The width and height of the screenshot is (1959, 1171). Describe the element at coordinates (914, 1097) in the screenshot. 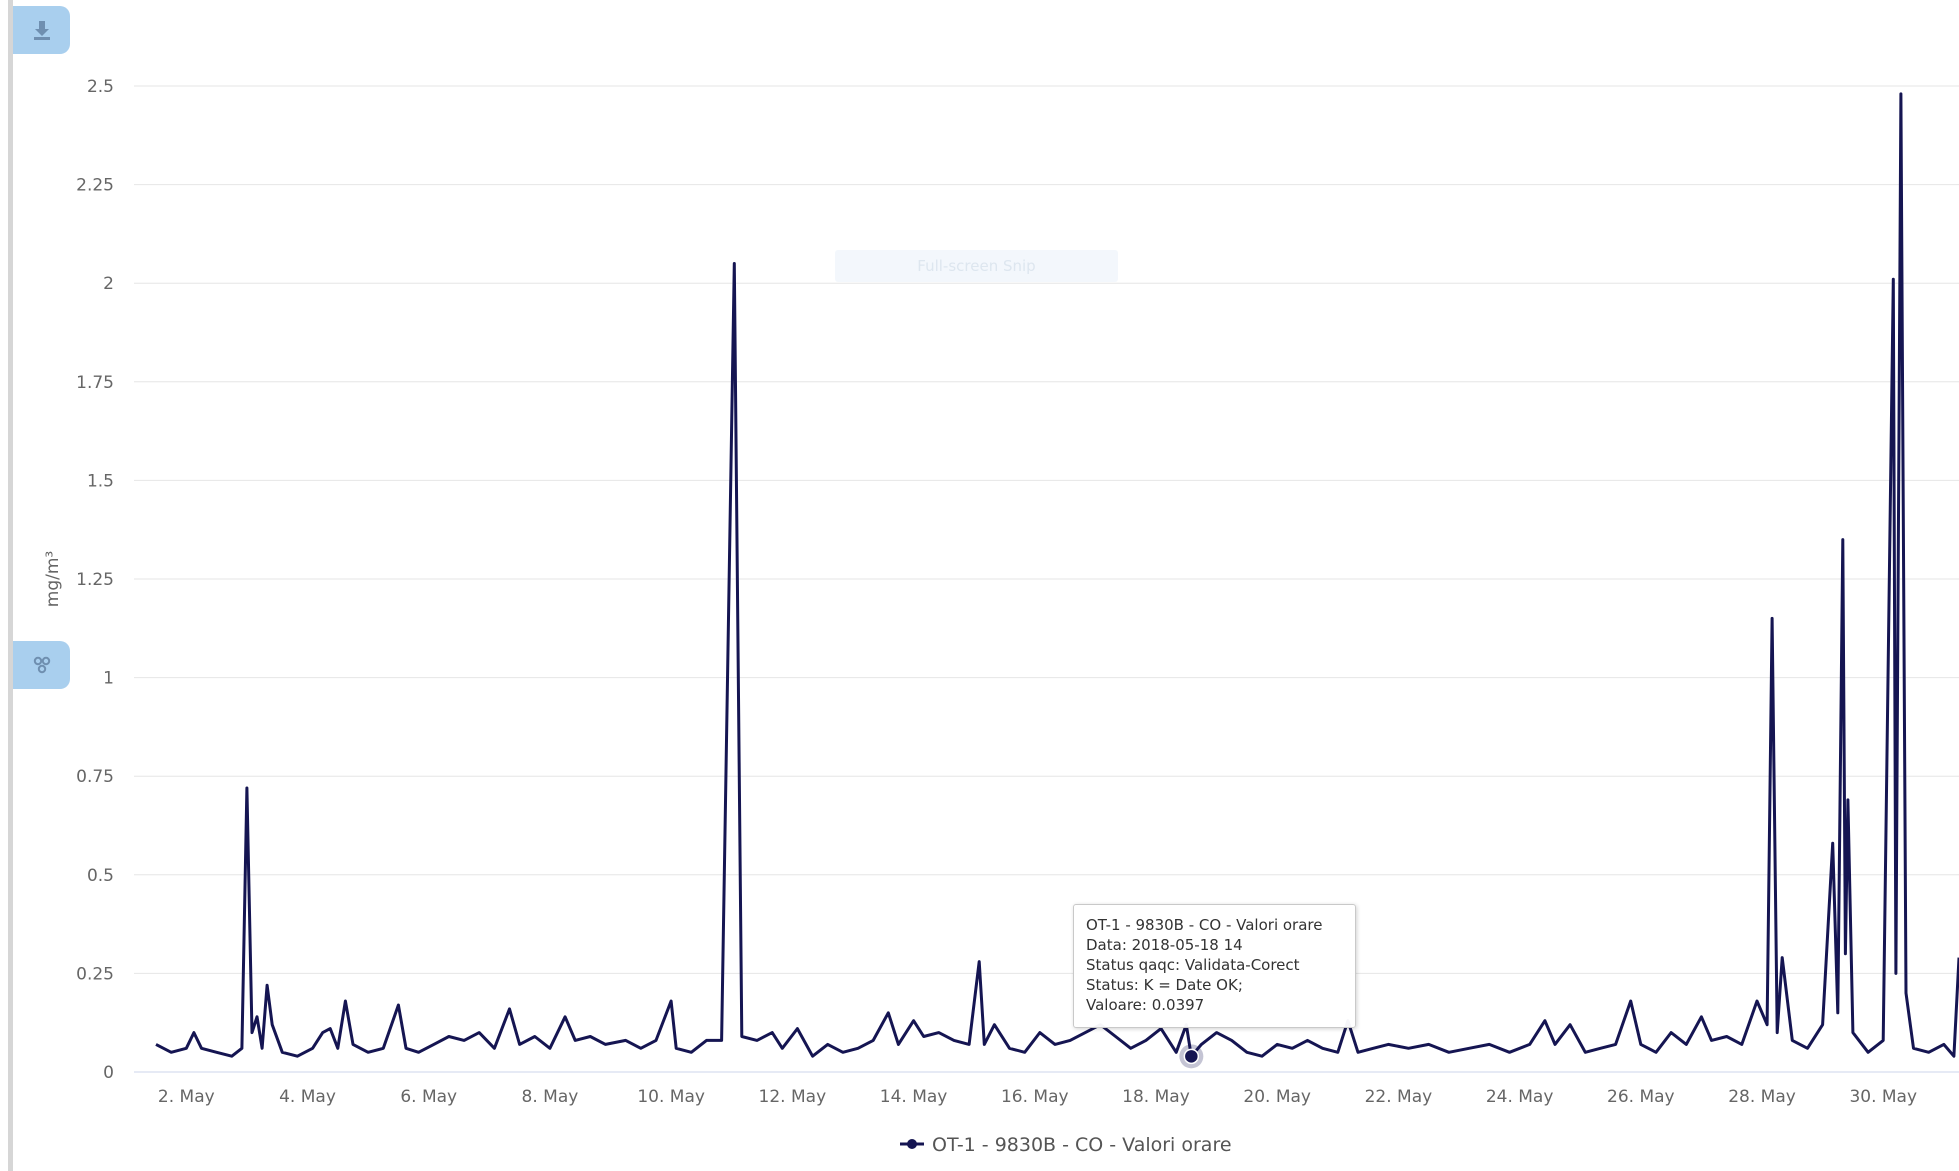

I see `x-tick-label: 14. May` at that location.